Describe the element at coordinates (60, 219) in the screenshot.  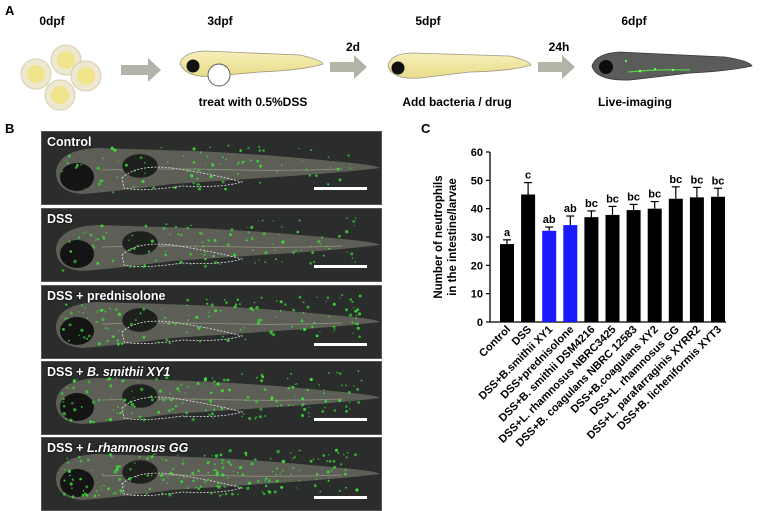
I see `image-label: DSS` at that location.